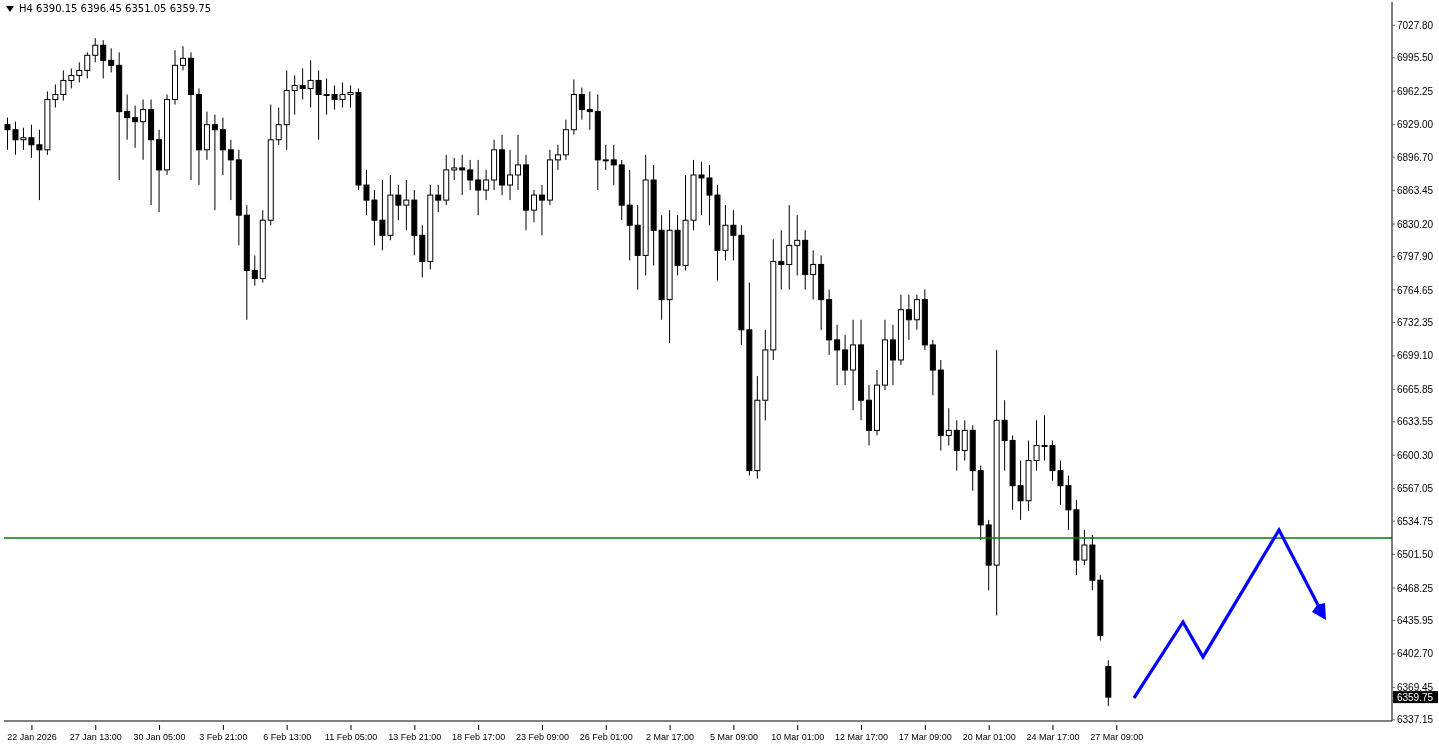  What do you see at coordinates (1415, 698) in the screenshot?
I see `text: 6359.75` at bounding box center [1415, 698].